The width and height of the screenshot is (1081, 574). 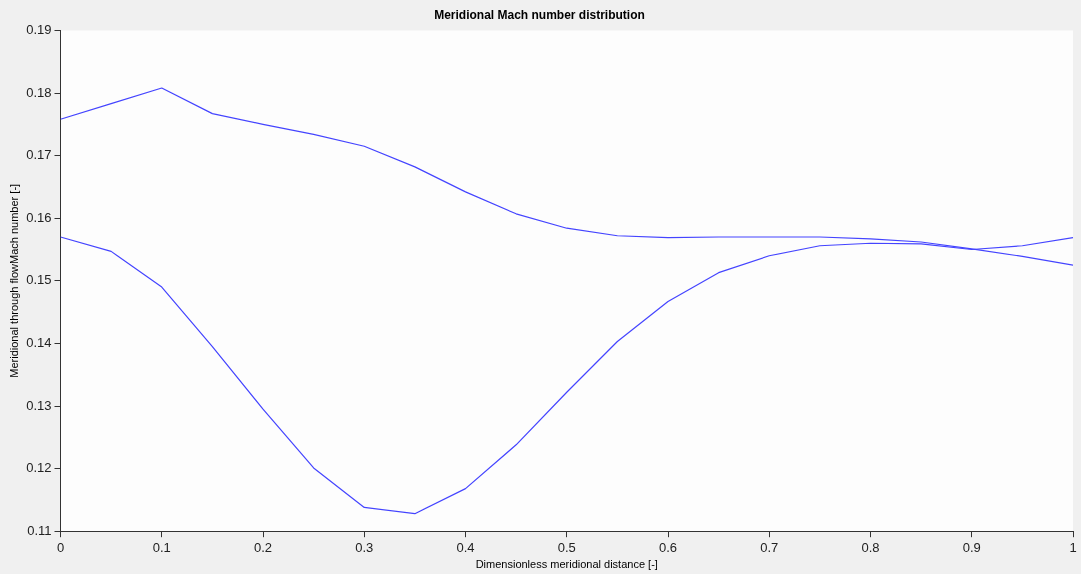 What do you see at coordinates (39, 530) in the screenshot?
I see `y-tick-label: 0.11` at bounding box center [39, 530].